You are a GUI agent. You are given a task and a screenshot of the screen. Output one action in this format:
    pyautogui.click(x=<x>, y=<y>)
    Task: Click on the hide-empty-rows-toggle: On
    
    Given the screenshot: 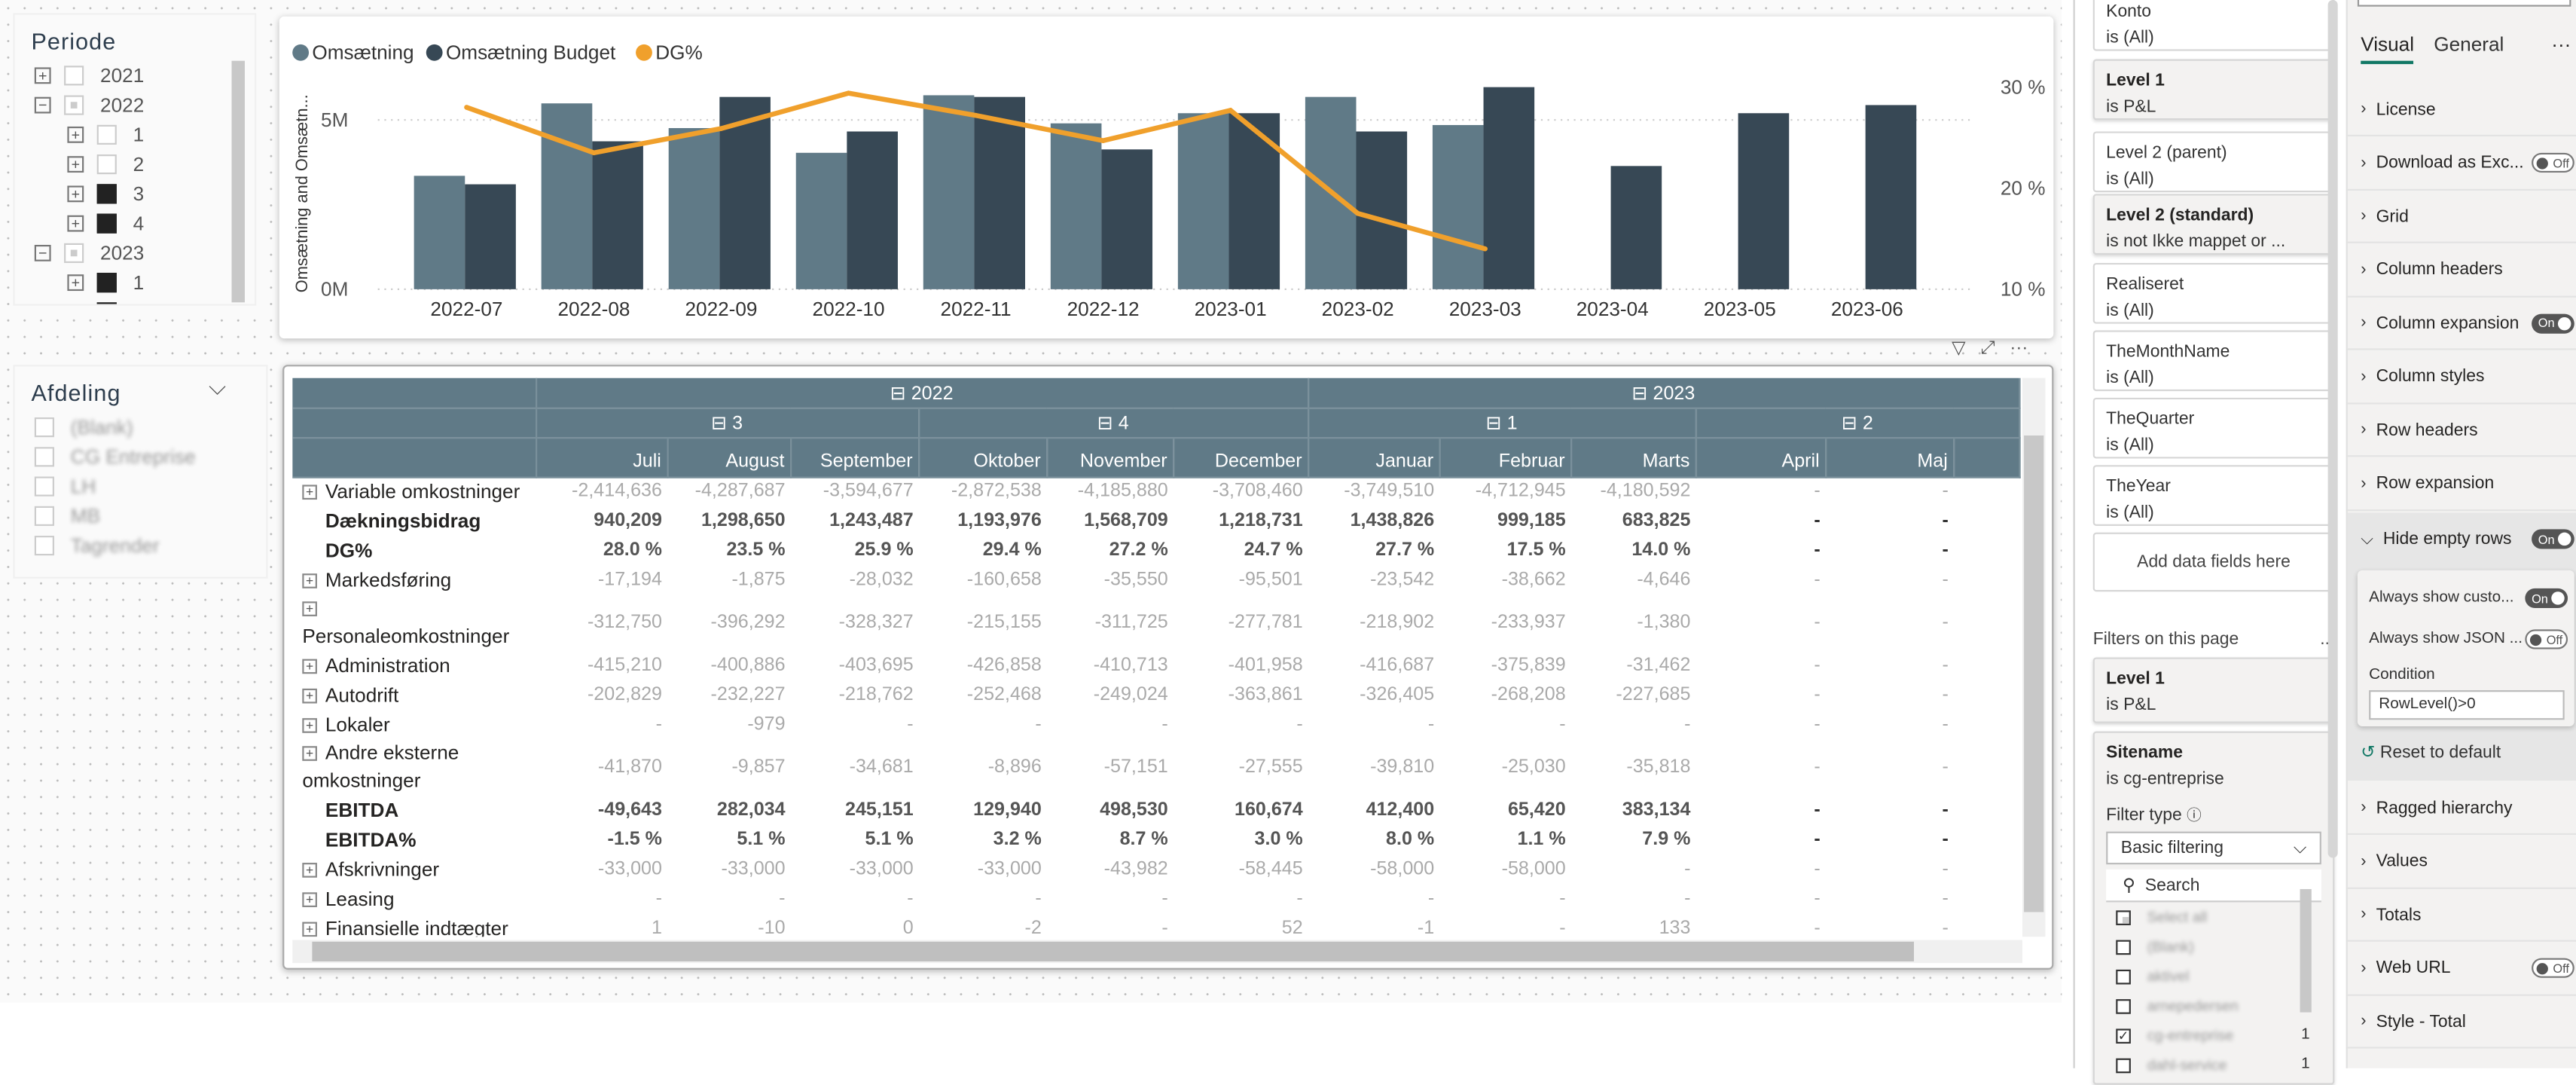 What is the action you would take?
    pyautogui.click(x=2553, y=539)
    